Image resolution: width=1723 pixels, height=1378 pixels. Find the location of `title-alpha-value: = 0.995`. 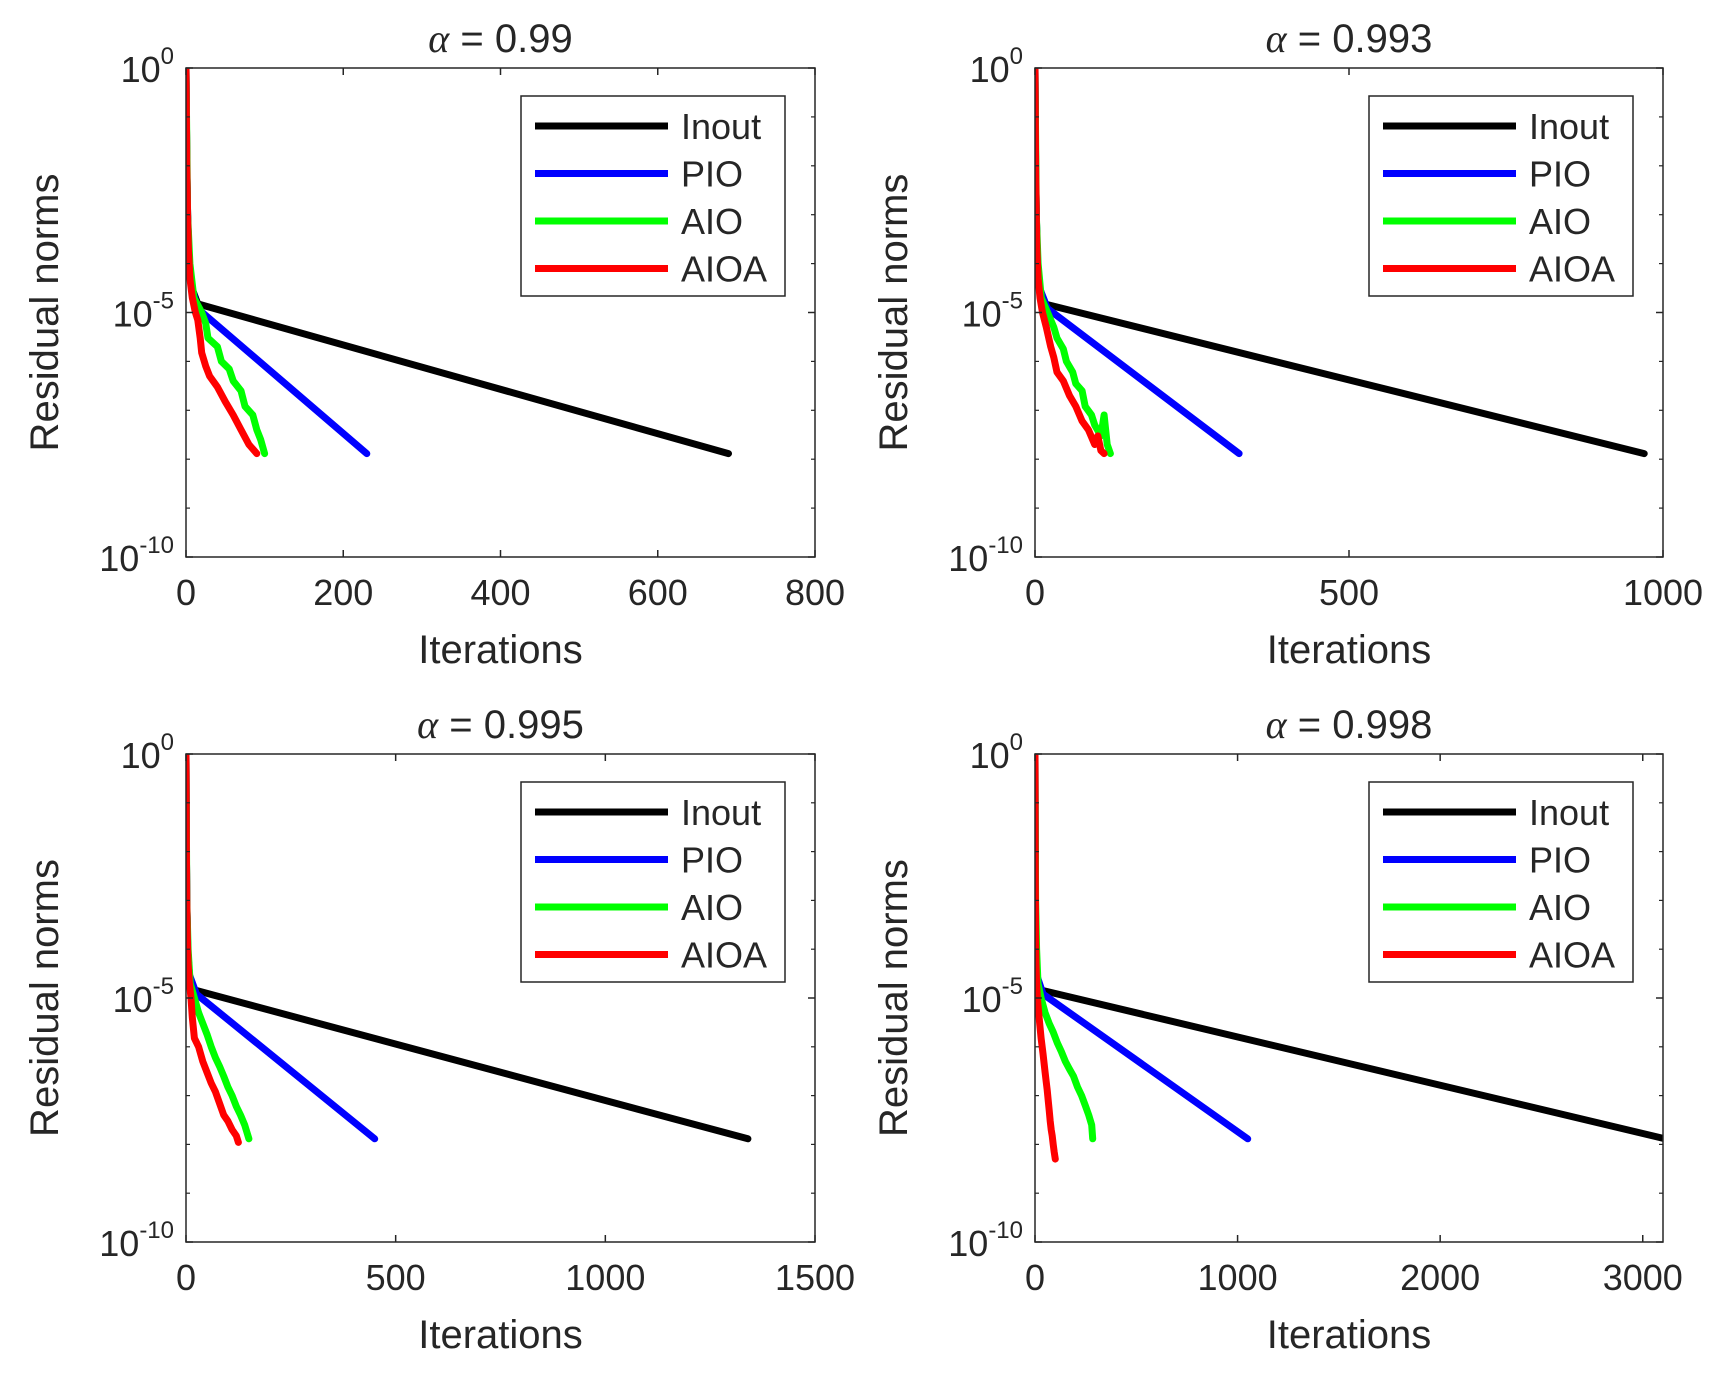

title-alpha-value: = 0.995 is located at coordinates (511, 725).